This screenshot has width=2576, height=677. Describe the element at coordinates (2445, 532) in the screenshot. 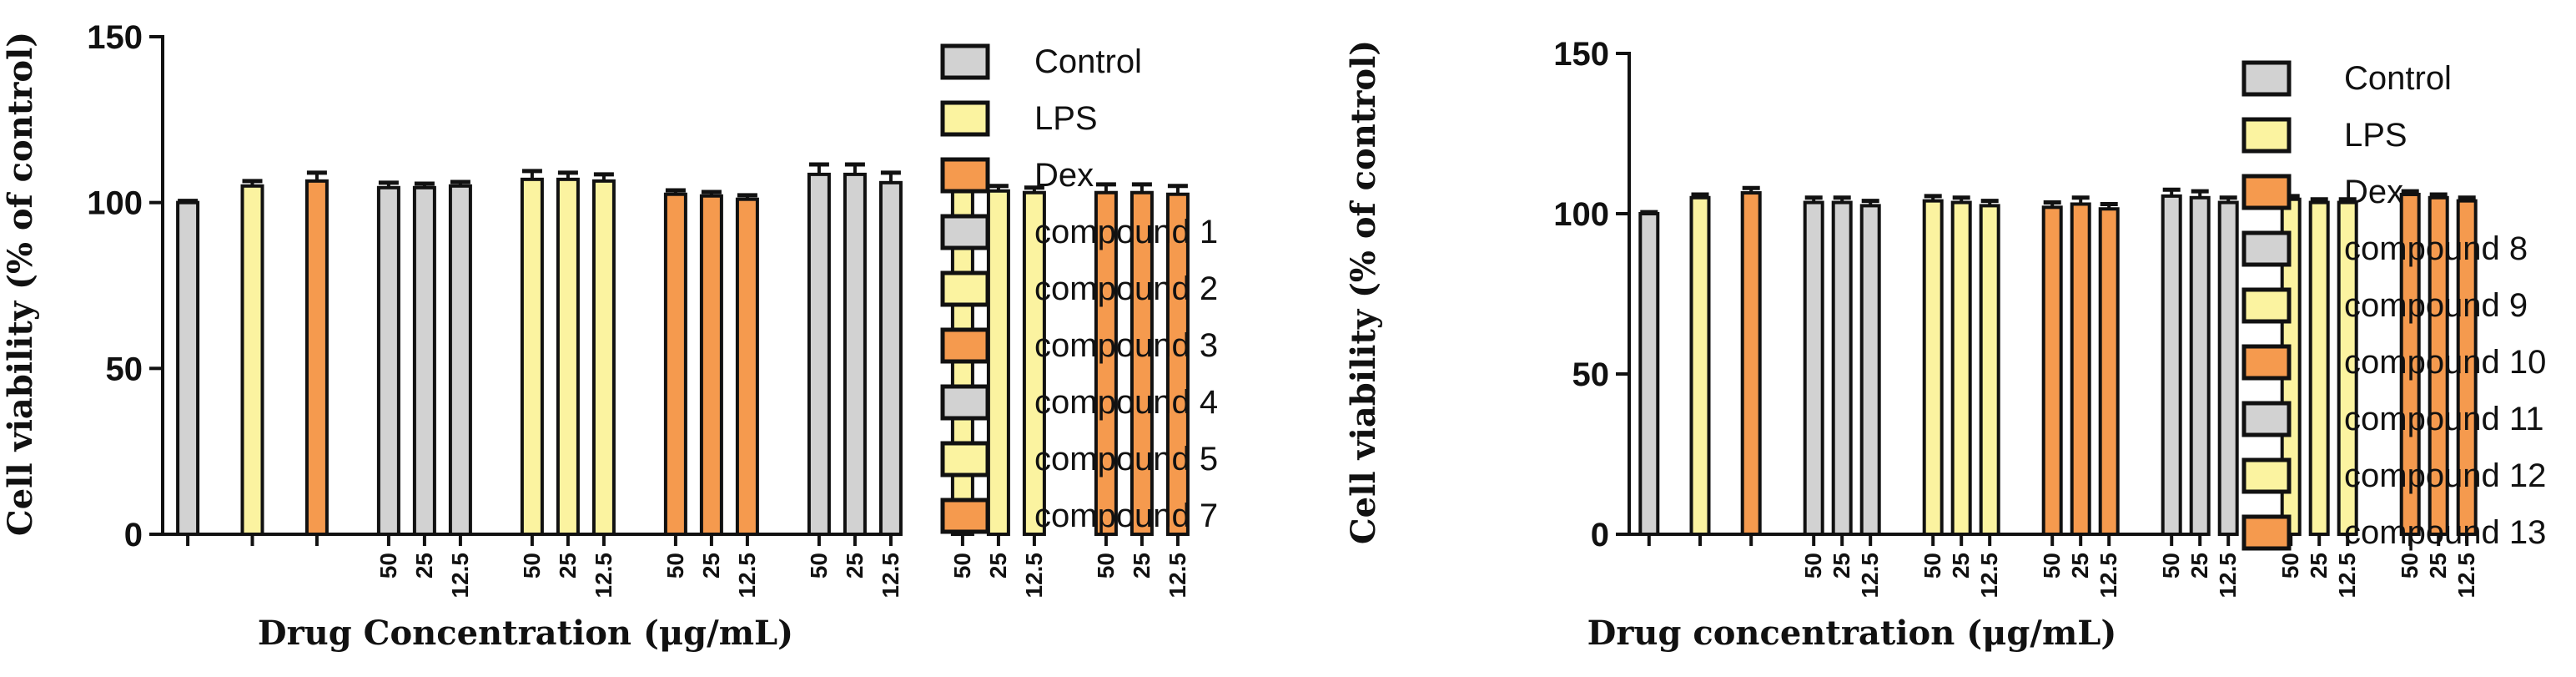

I see `legend-label: compound 13` at that location.